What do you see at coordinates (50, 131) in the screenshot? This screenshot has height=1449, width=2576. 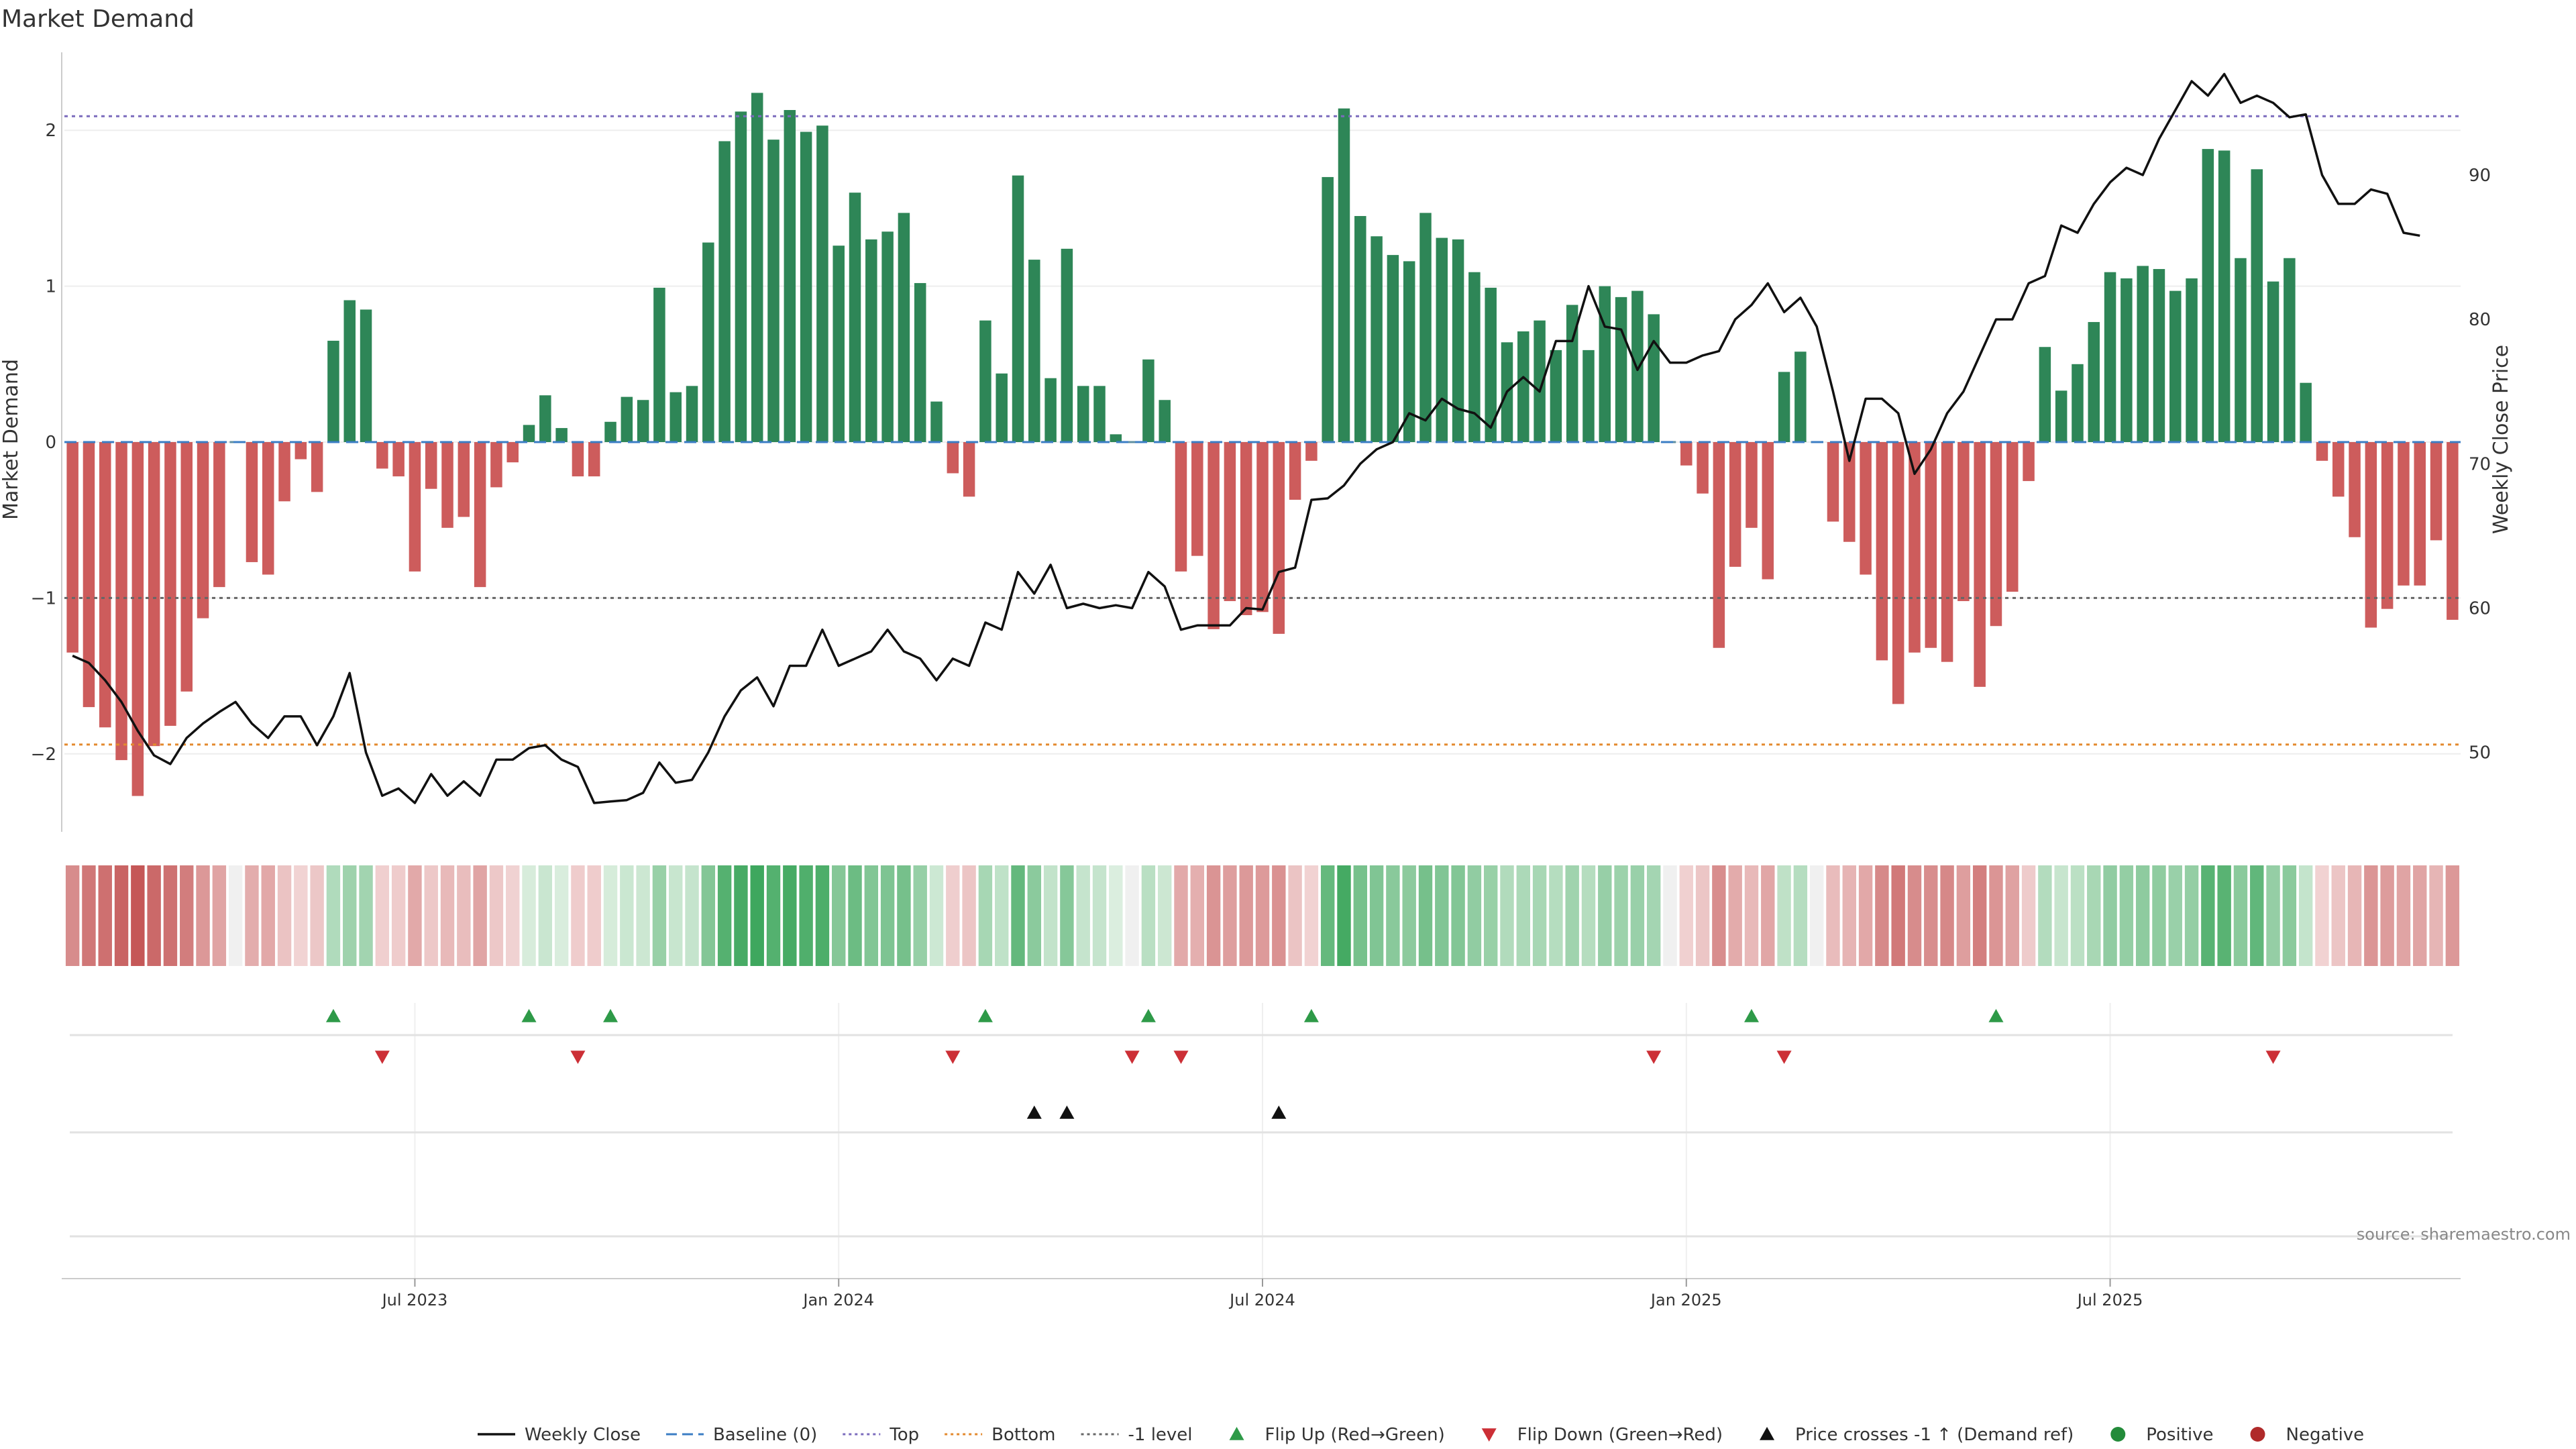 I see `y-left-tick-label: 2` at bounding box center [50, 131].